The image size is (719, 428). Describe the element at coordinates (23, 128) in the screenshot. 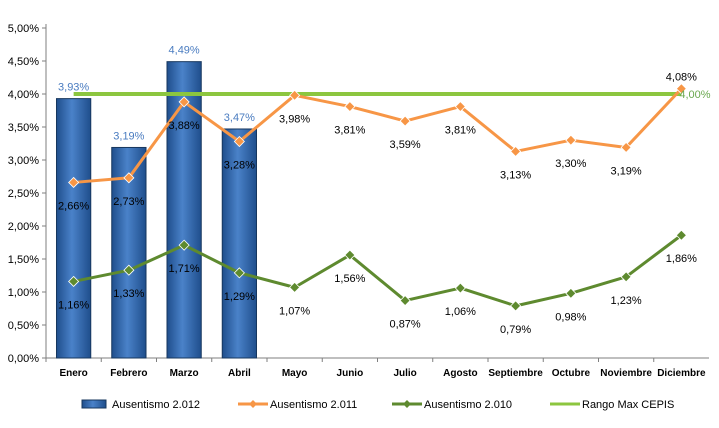

I see `y-tick-label: 3,50%` at that location.